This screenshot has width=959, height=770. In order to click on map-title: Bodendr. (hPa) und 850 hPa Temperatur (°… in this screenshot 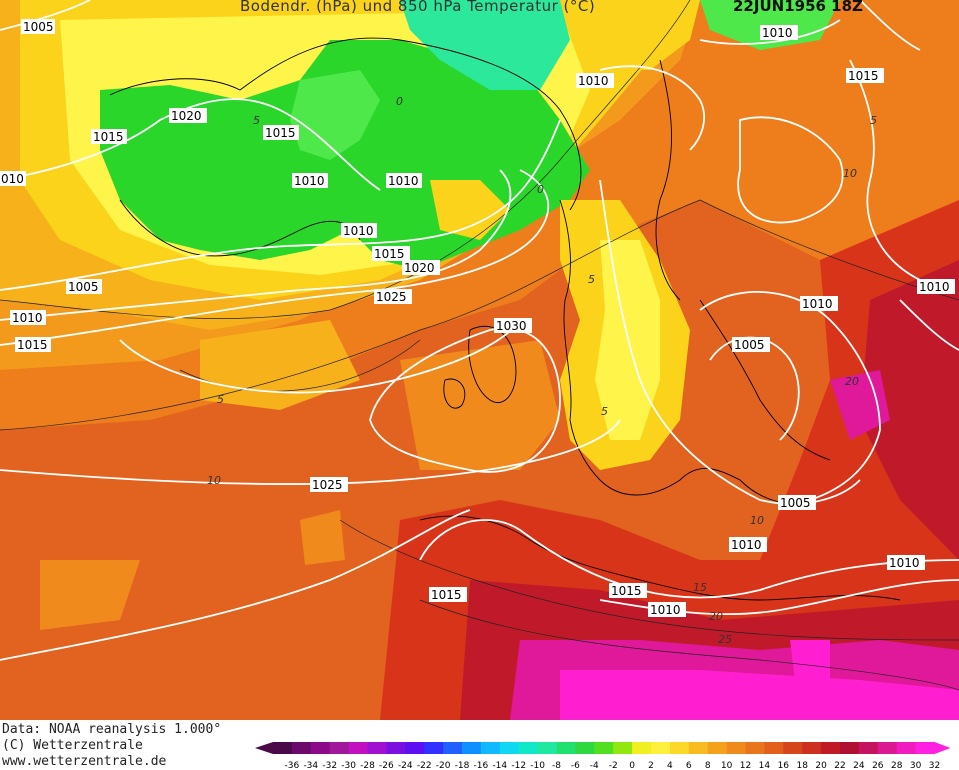, I will do `click(418, 7)`.